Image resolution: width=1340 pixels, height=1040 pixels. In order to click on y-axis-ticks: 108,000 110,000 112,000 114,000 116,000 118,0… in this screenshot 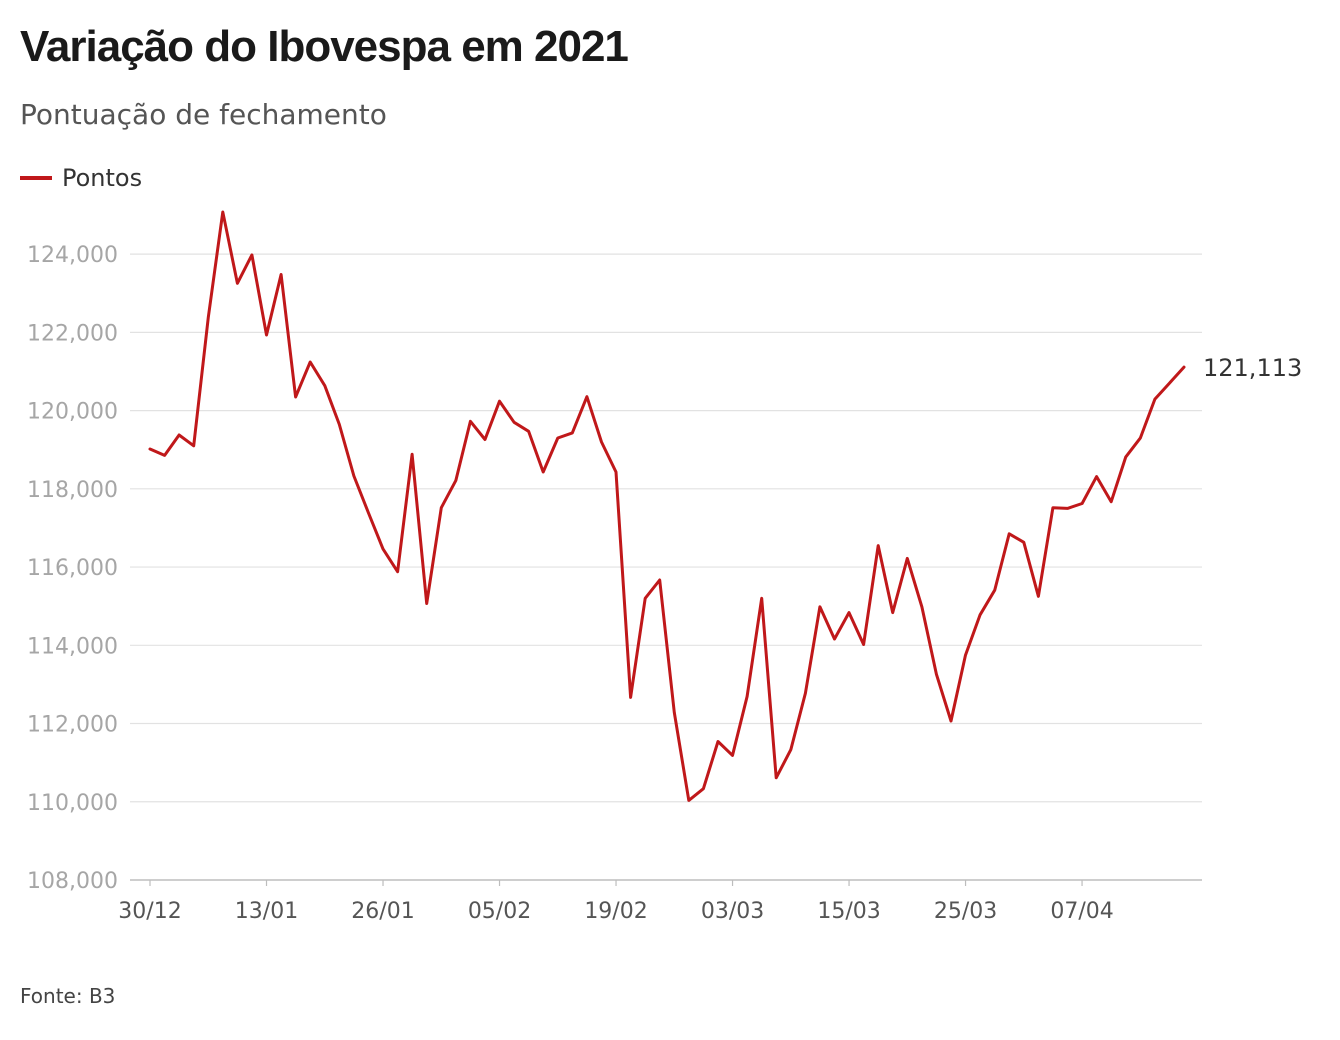, I will do `click(72, 568)`.